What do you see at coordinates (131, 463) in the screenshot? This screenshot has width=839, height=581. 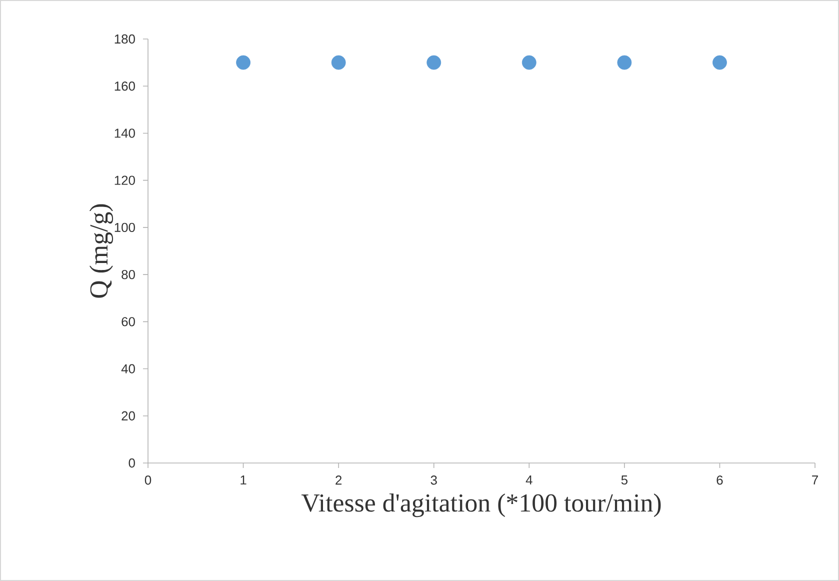 I see `y-tick-label: 0` at bounding box center [131, 463].